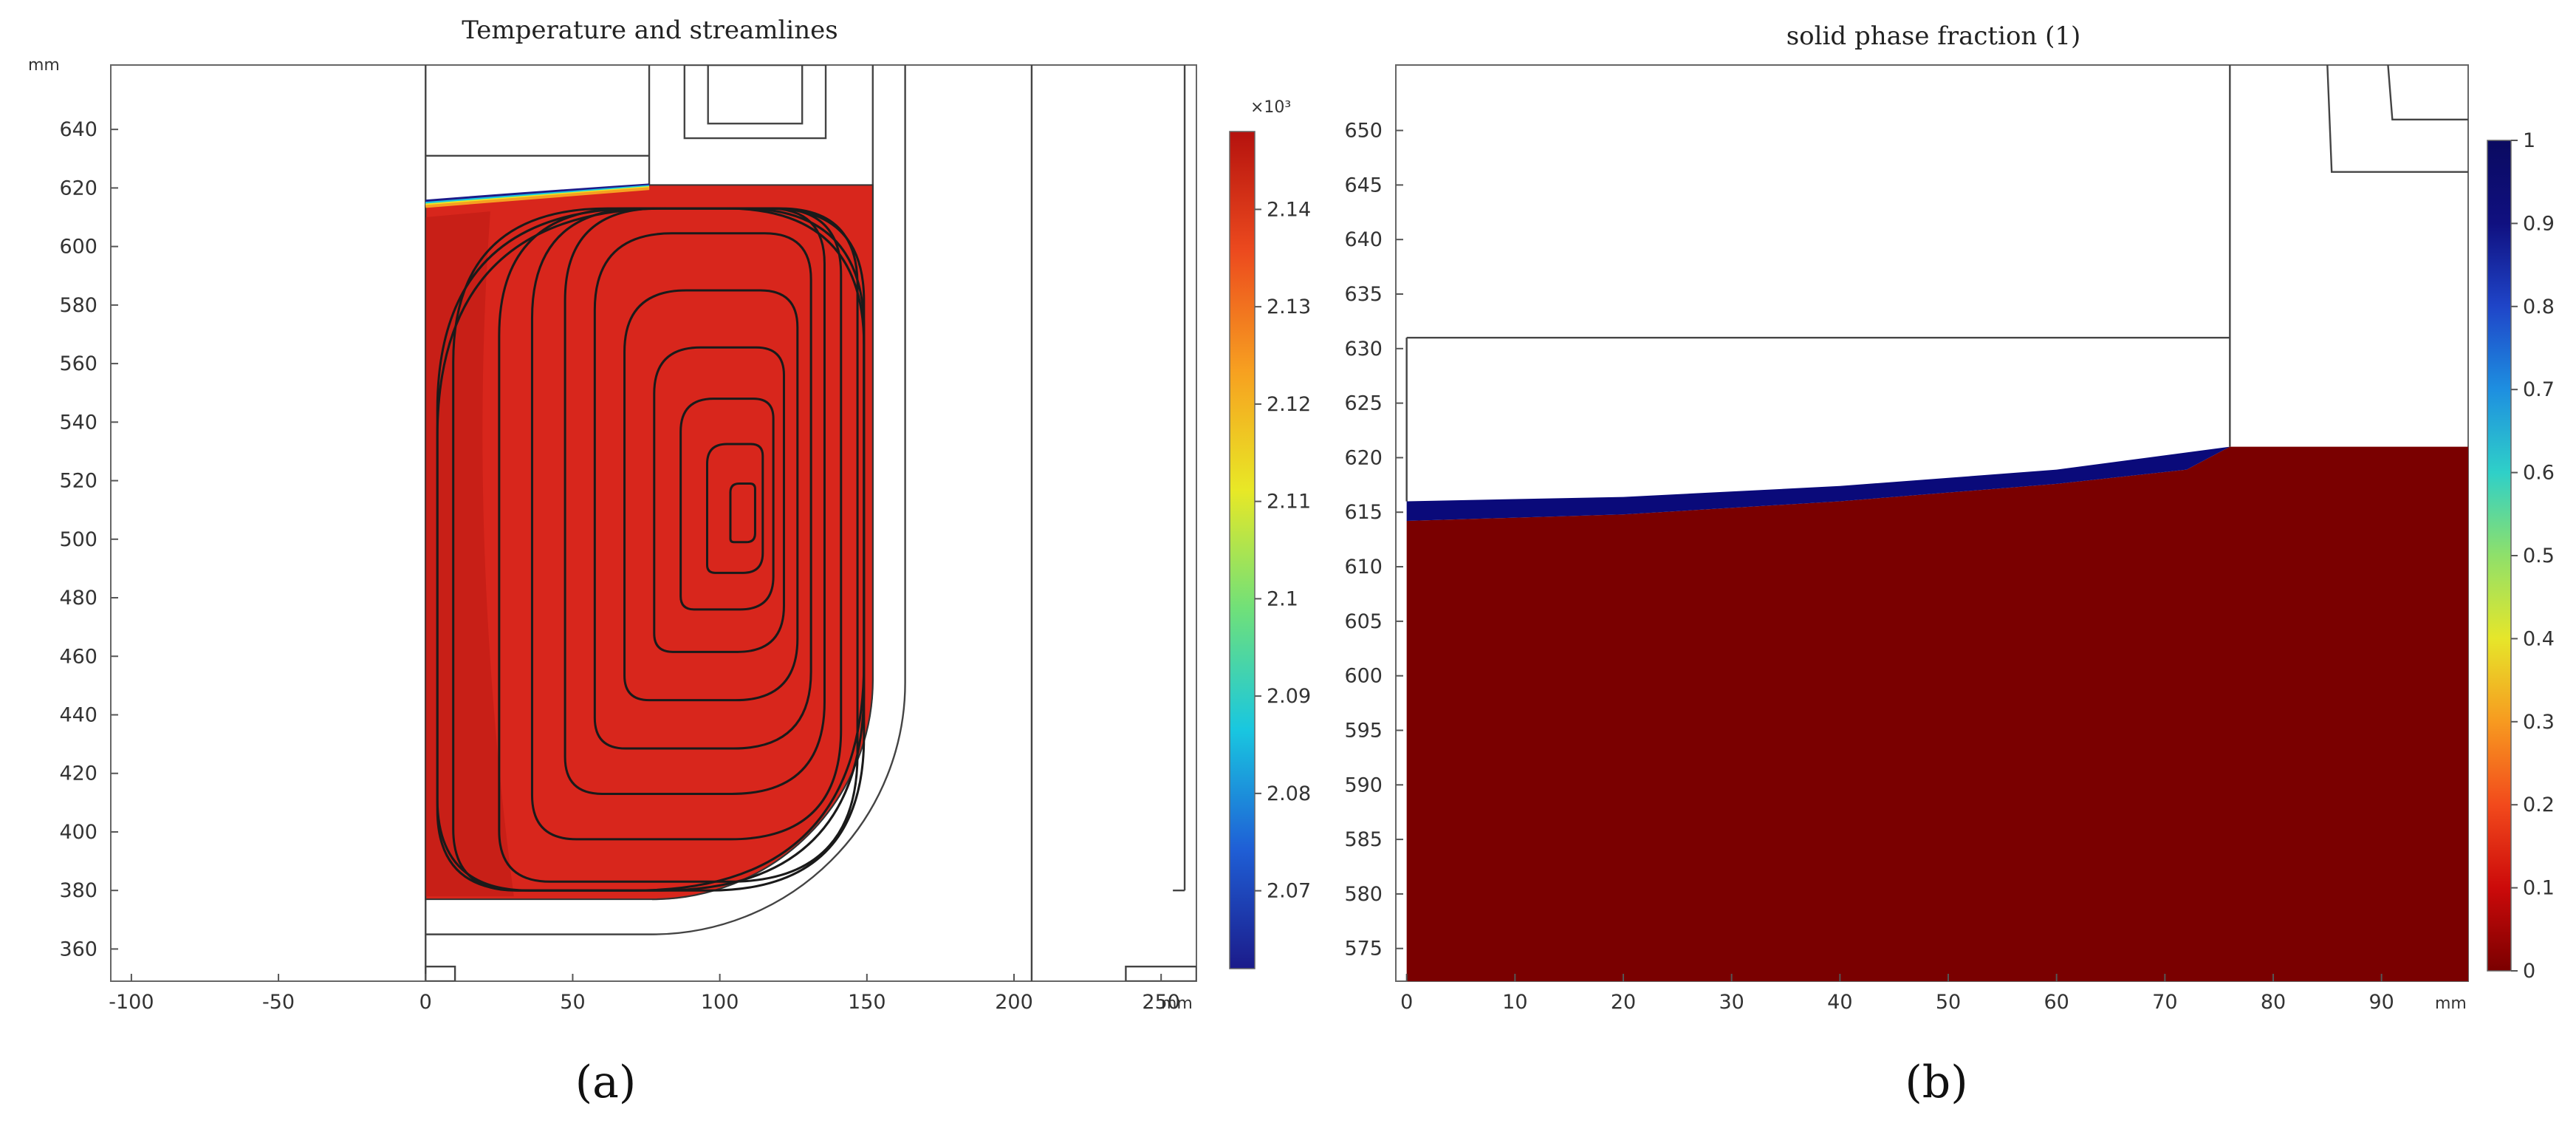 The width and height of the screenshot is (2576, 1143). What do you see at coordinates (1936, 1083) in the screenshot?
I see `panel-b-label: (b)` at bounding box center [1936, 1083].